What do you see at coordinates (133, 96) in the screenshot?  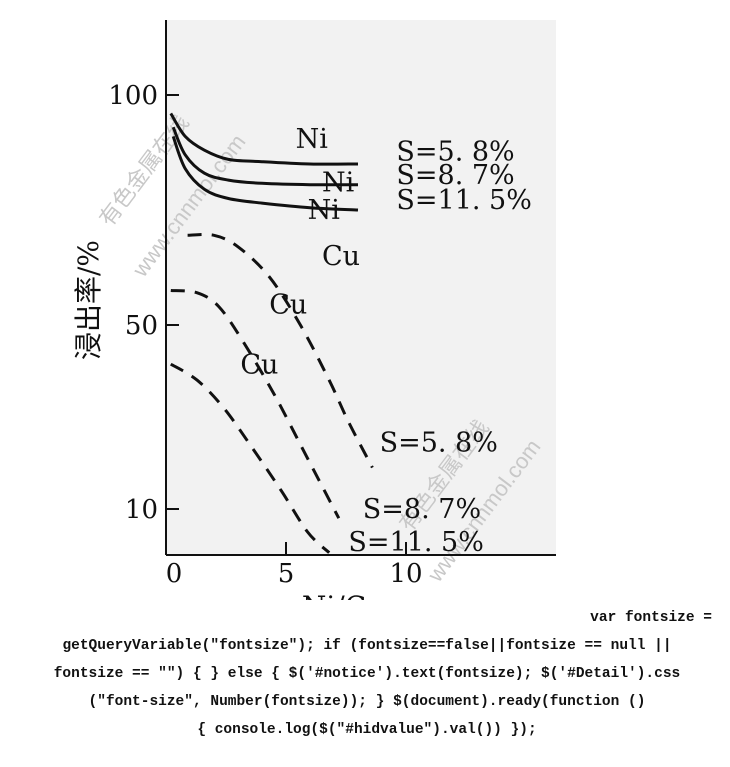 I see `y-tick-label: 100` at bounding box center [133, 96].